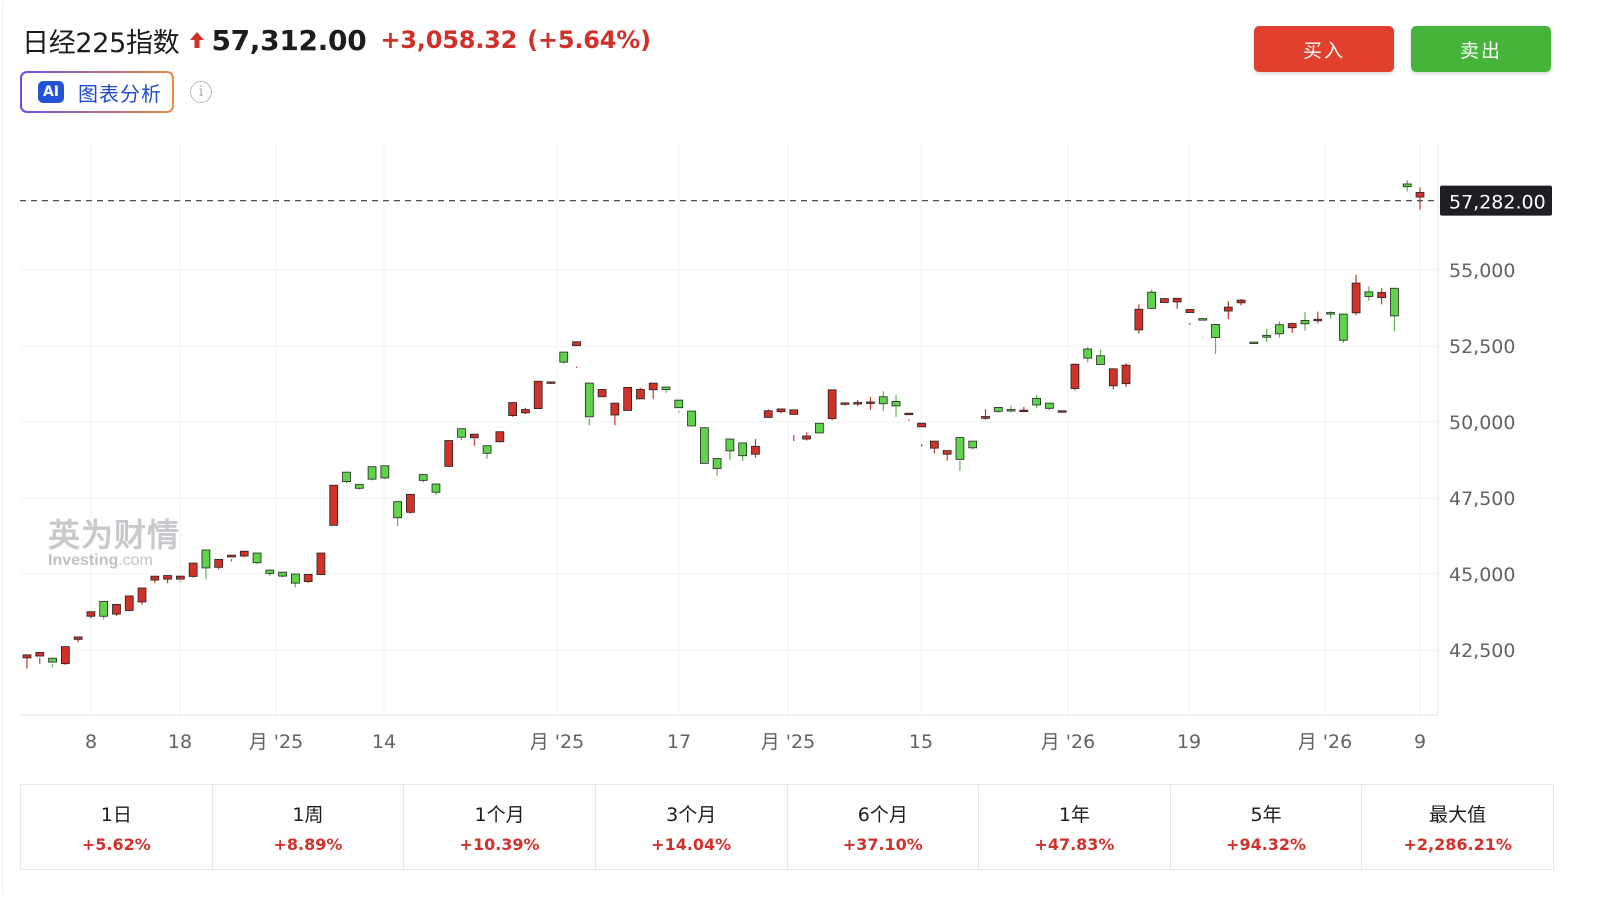 This screenshot has height=898, width=1618. What do you see at coordinates (201, 92) in the screenshot?
I see `info-icon: i` at bounding box center [201, 92].